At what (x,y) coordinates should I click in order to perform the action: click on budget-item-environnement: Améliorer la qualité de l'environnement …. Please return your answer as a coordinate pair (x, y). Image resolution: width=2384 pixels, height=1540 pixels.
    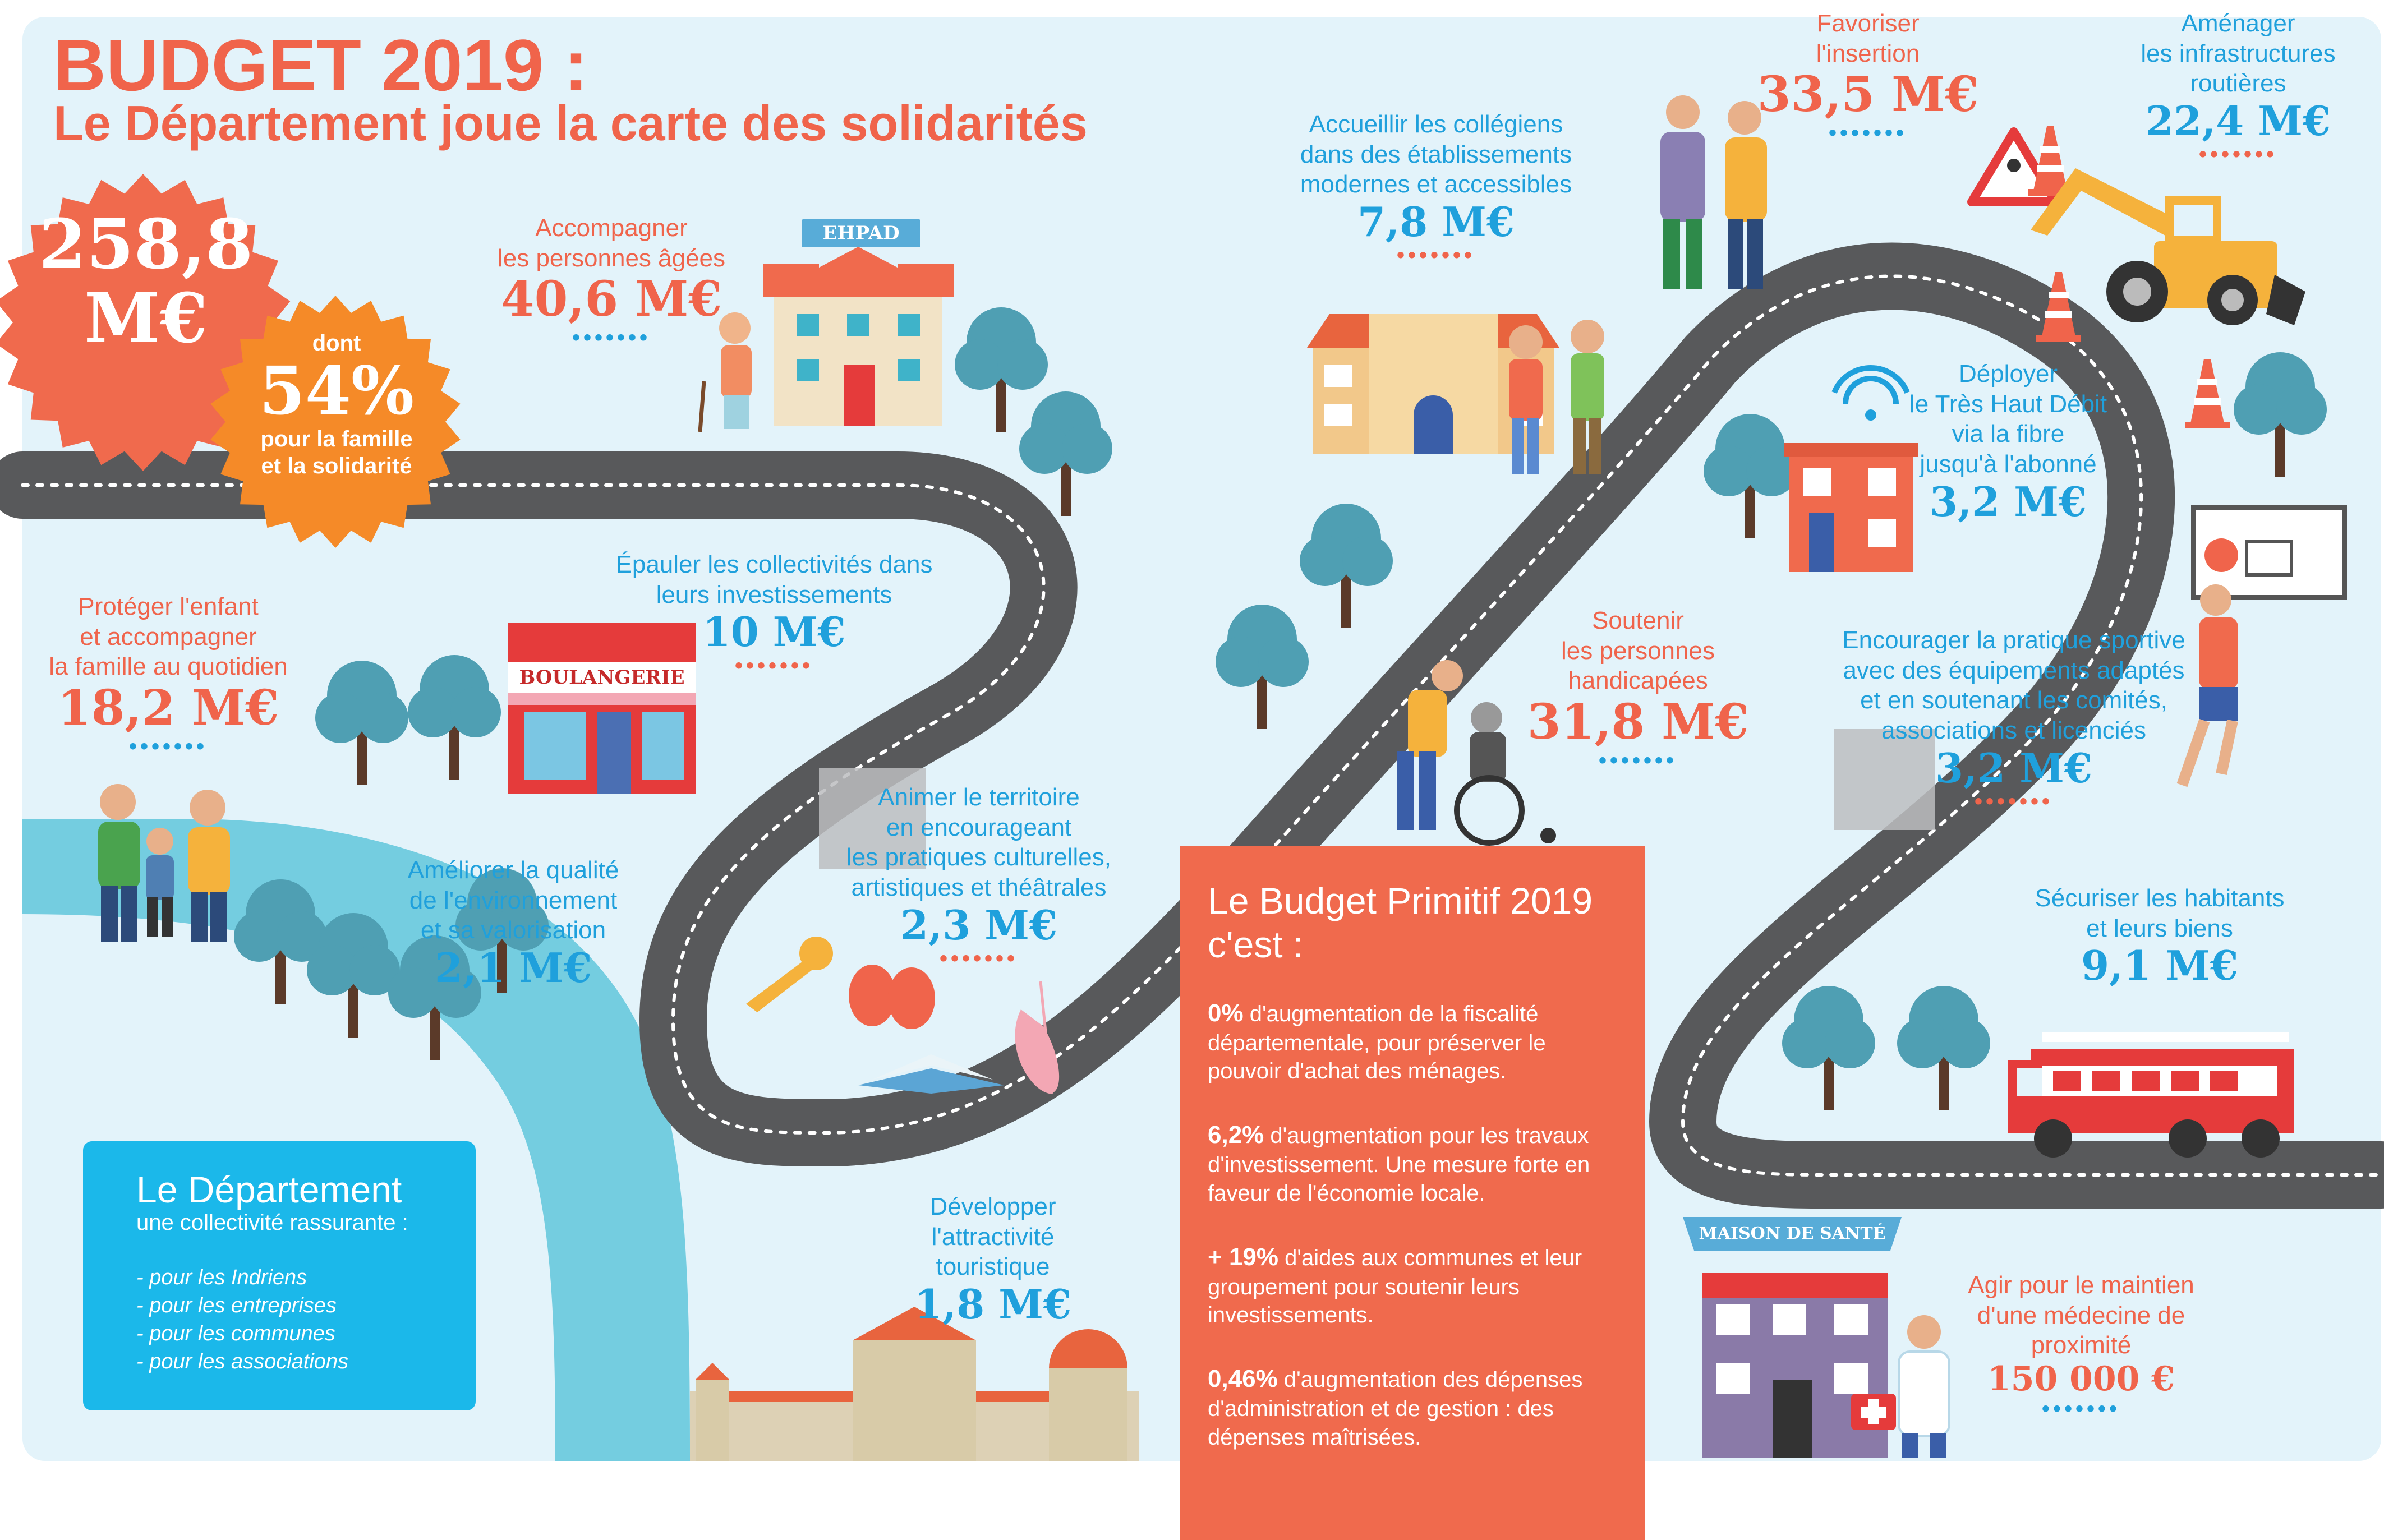
    Looking at the image, I should click on (513, 923).